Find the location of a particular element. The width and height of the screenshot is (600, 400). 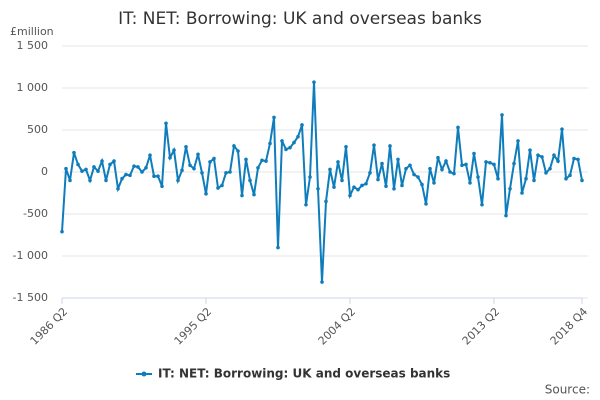

y-unit: £million is located at coordinates (32, 31).